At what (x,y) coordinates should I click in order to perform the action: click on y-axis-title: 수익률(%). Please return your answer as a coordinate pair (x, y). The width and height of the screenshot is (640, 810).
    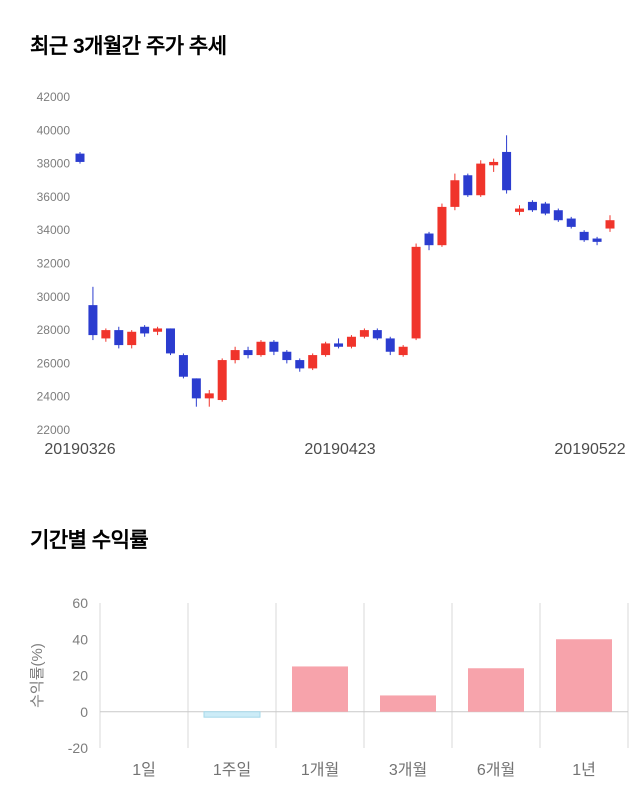
    Looking at the image, I should click on (37, 675).